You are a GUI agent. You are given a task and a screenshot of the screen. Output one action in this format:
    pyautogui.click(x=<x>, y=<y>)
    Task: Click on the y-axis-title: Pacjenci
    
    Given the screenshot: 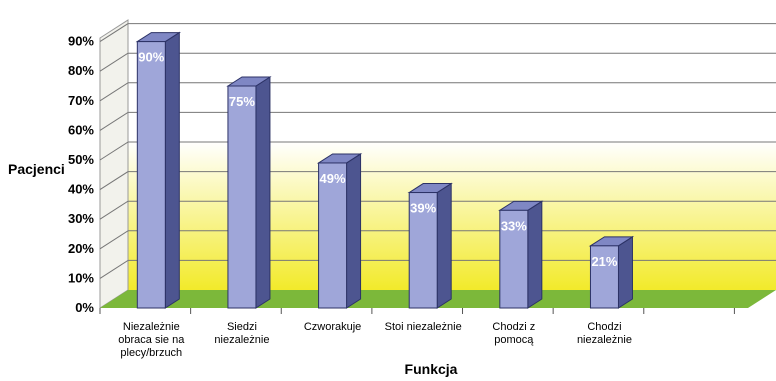 What is the action you would take?
    pyautogui.click(x=36, y=169)
    